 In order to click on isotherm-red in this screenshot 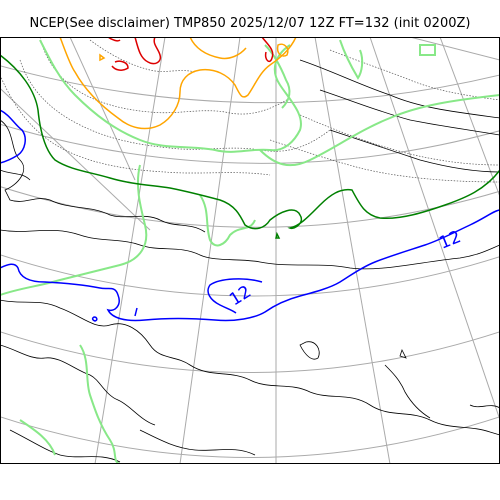, I will do `click(190, 54)`.